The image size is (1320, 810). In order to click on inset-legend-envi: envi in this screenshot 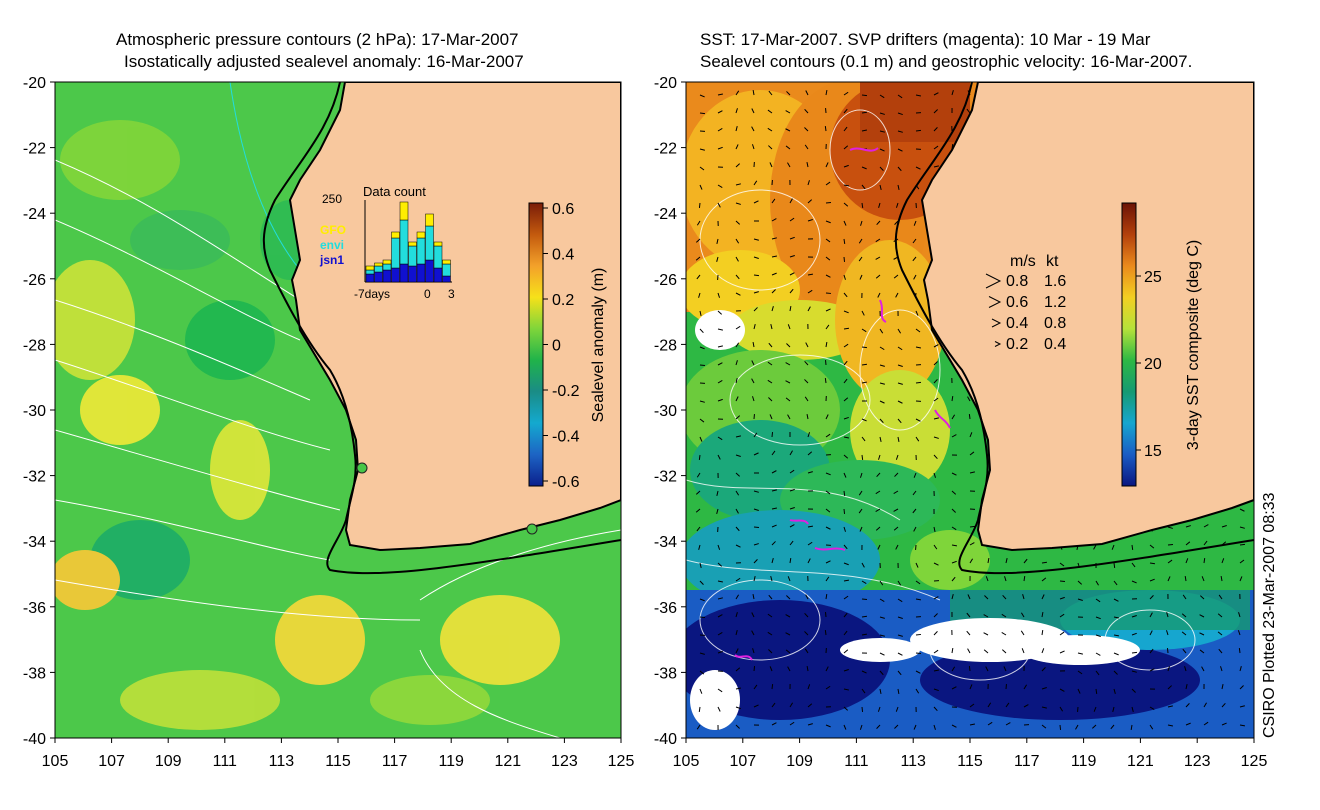, I will do `click(332, 245)`.